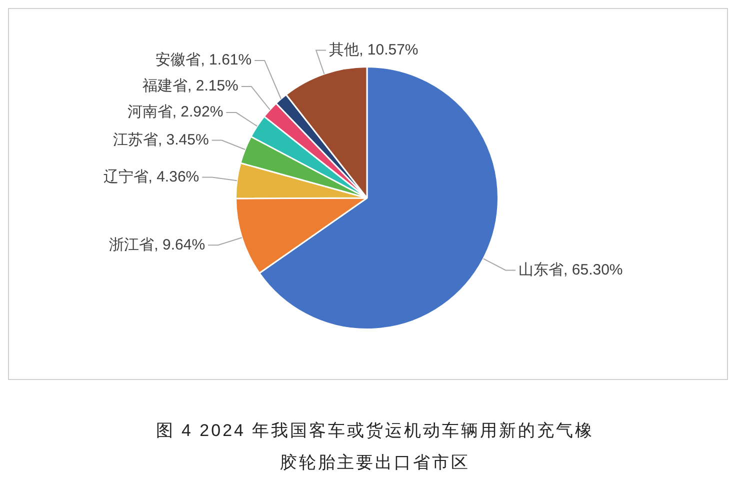 Image resolution: width=739 pixels, height=490 pixels. Describe the element at coordinates (375, 447) in the screenshot. I see `text: 图 4 2024 年我国客车或货运机动车辆用新的充气橡胶轮胎主要出口省市区` at that location.